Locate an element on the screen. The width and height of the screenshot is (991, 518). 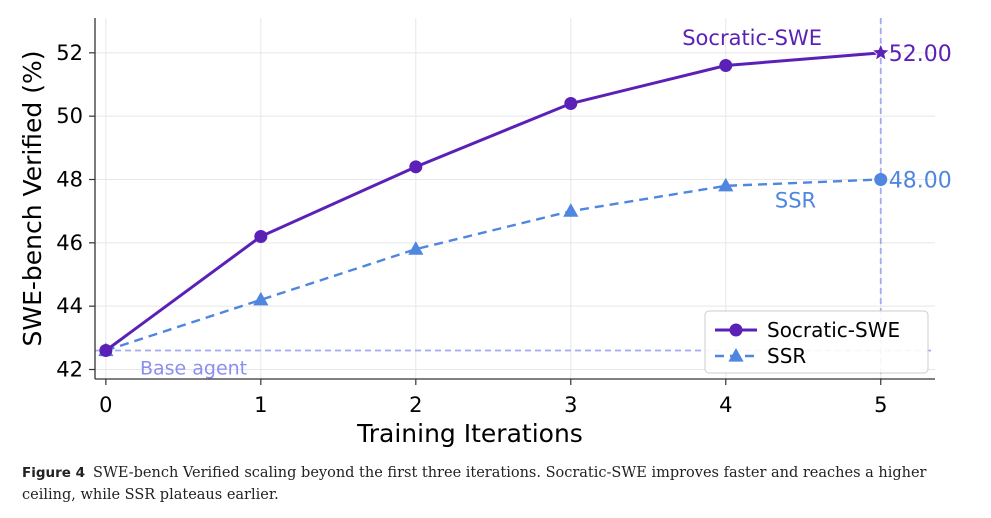
legend-marker-socratic-swe is located at coordinates (736, 330).